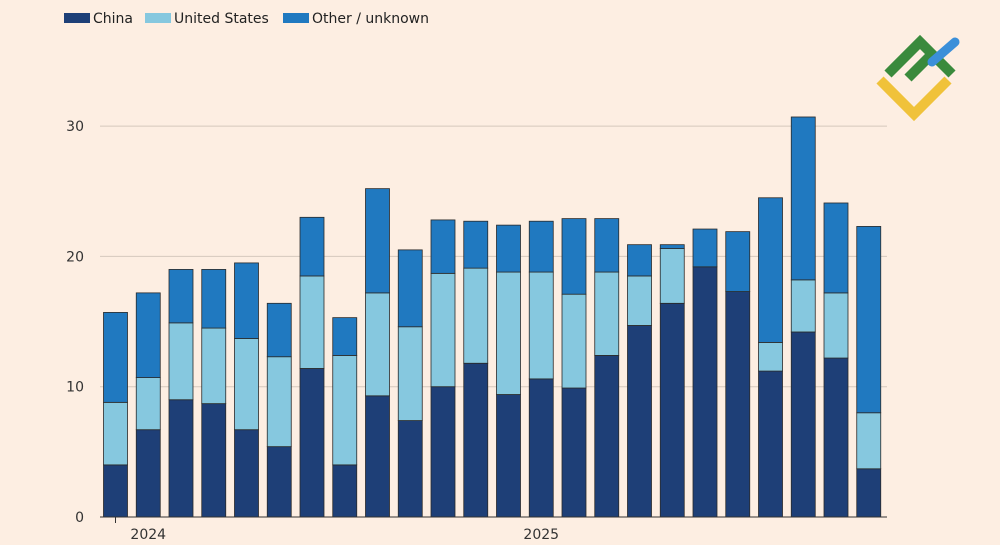 This screenshot has height=545, width=1000. I want to click on bar-21-other-unknown, so click(770, 270).